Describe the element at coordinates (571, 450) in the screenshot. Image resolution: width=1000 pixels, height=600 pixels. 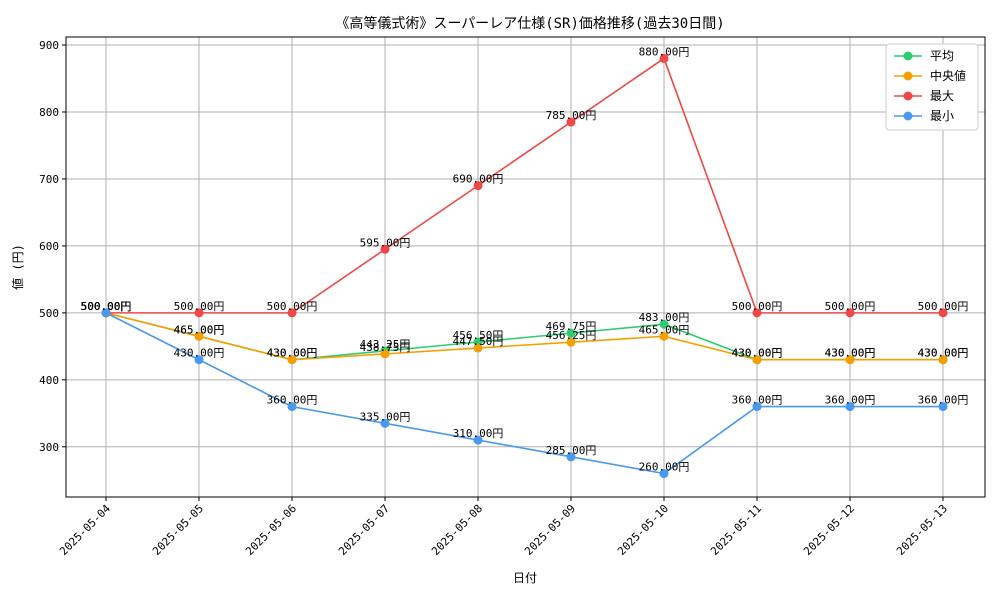
I see `data-label: 285.00円` at that location.